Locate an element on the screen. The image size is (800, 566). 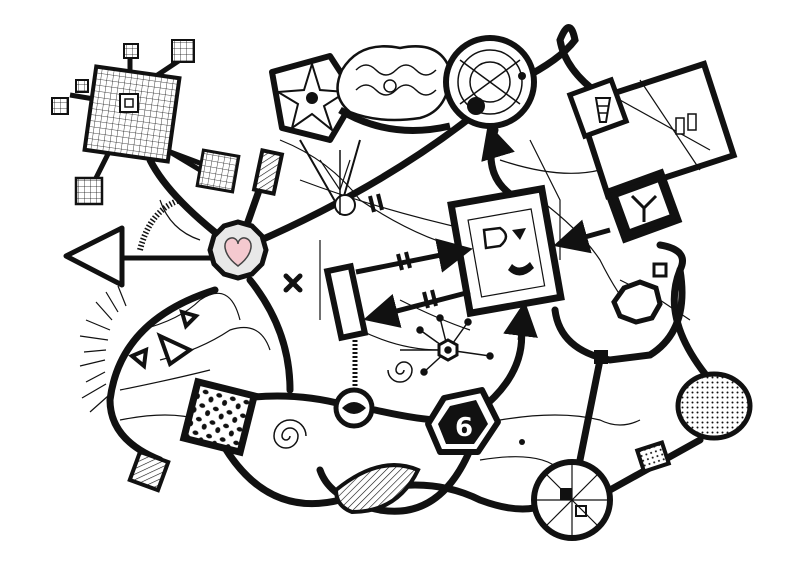
hexagon-6: 6 is located at coordinates (463, 421).